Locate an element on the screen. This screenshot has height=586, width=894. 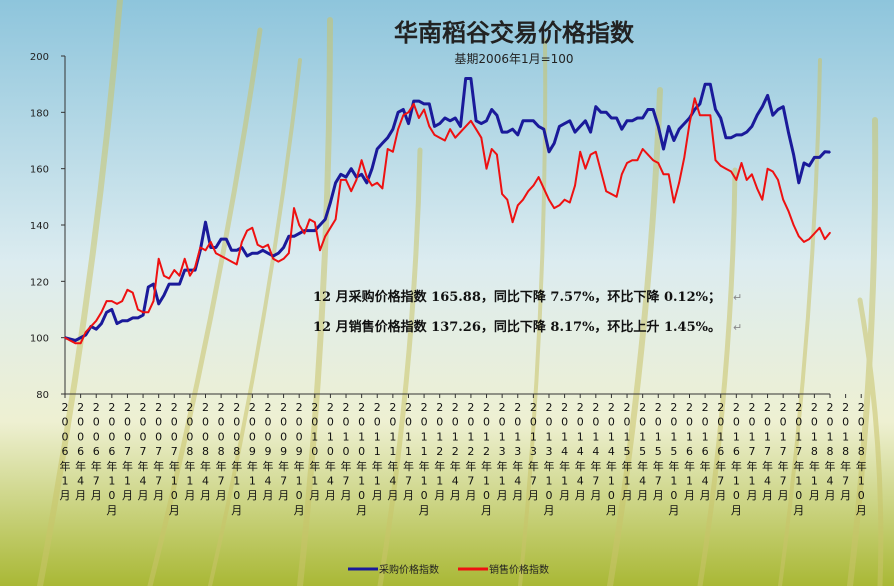
y-axis-ticks: 80 100 120 140 160 180 200 is located at coordinates (47, 226).